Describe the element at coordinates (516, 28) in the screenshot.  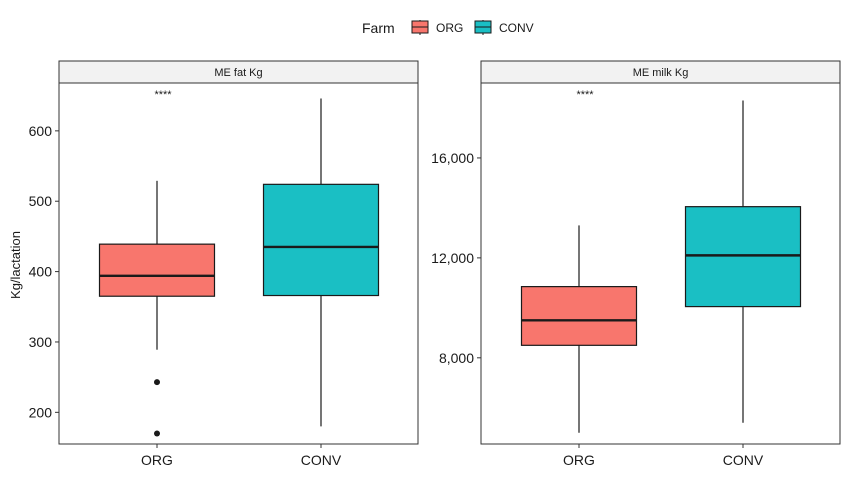
I see `legend-label-conv: CONV` at that location.